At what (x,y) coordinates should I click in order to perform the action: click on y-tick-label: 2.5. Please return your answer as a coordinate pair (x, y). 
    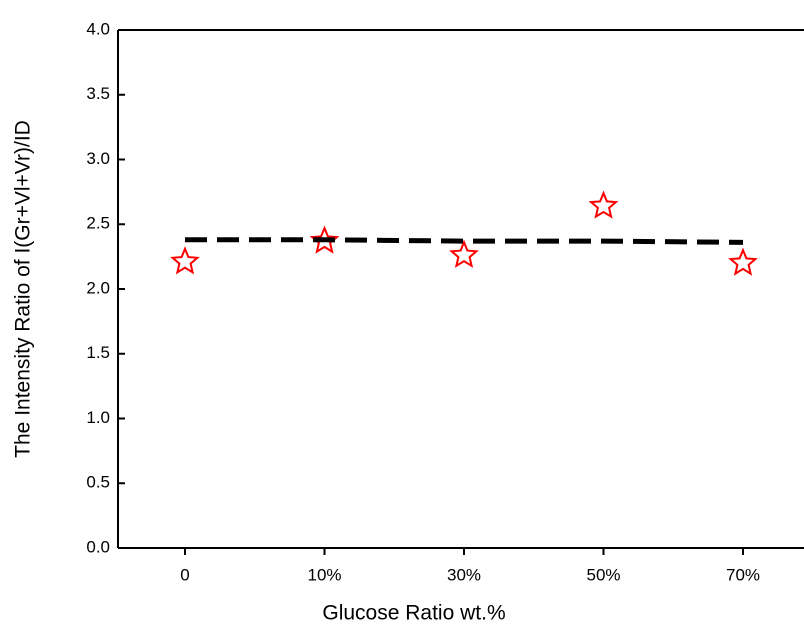
    Looking at the image, I should click on (98, 223).